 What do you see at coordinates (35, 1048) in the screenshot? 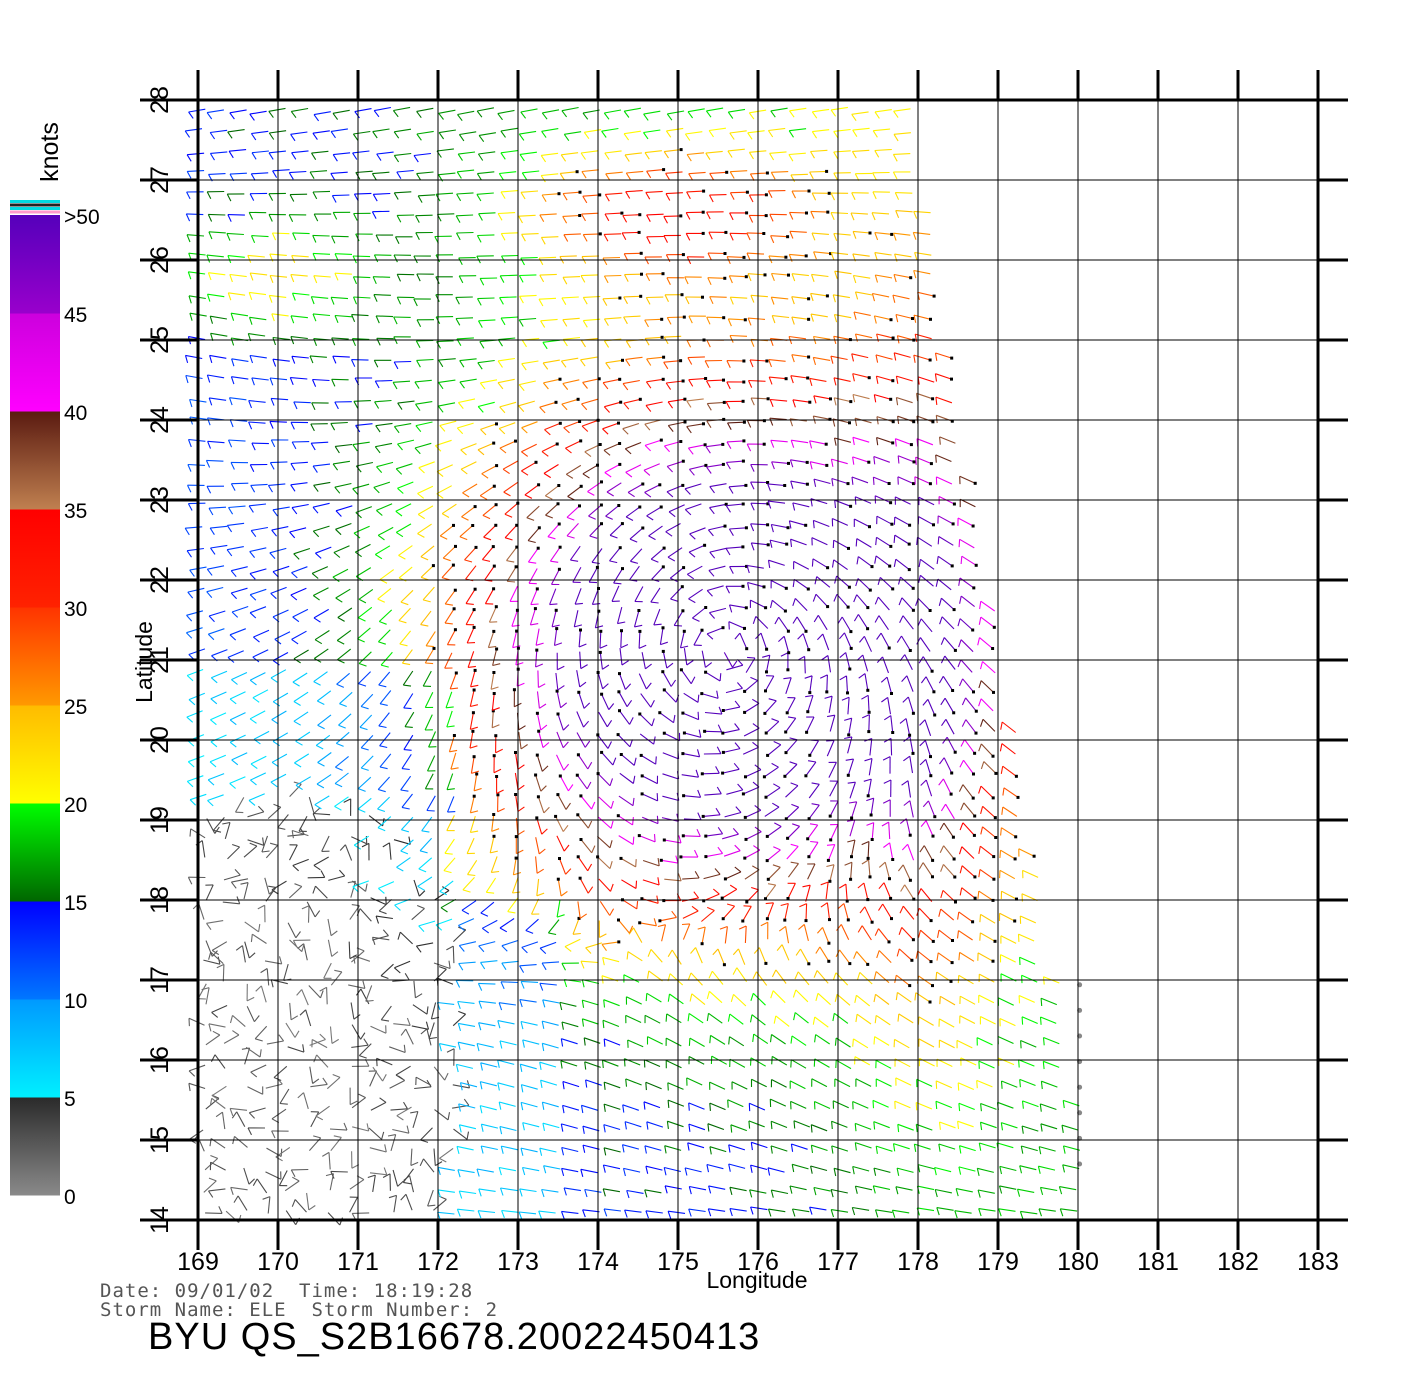
I see `colorbar-bin` at bounding box center [35, 1048].